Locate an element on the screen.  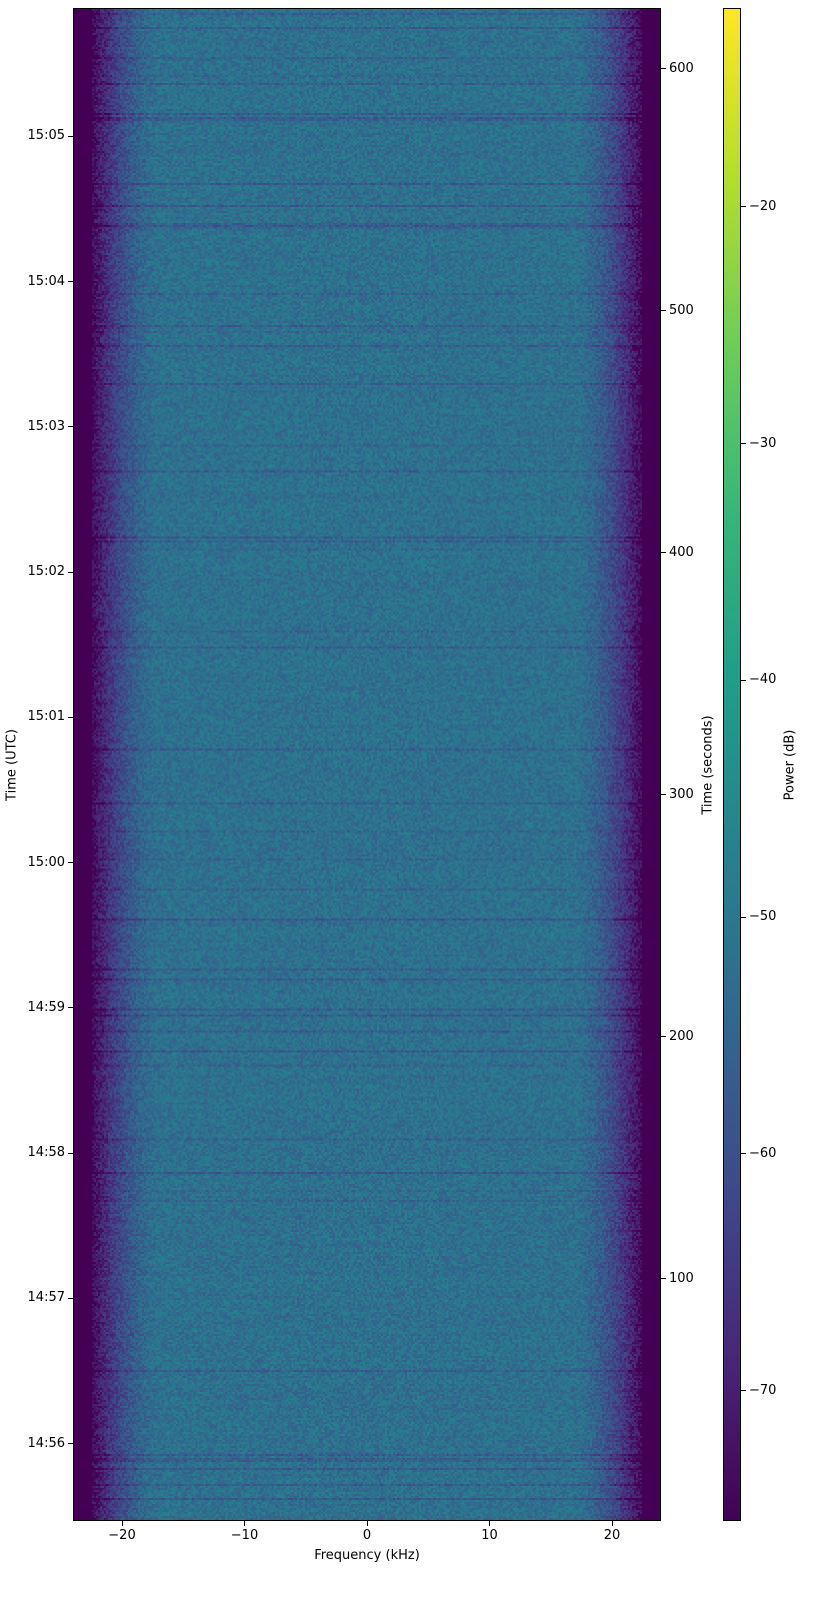
x-tick-label: −10 is located at coordinates (244, 1536).